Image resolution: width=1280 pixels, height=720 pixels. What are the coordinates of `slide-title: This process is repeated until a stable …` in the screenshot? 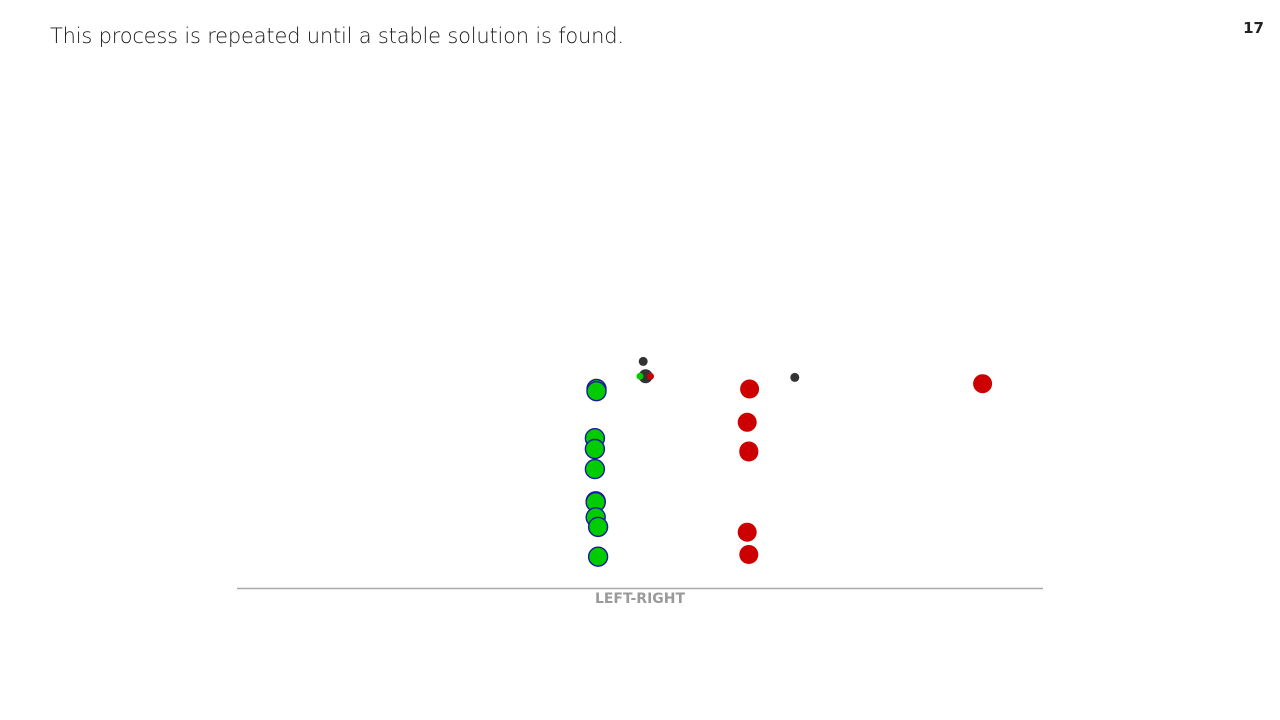 It's located at (337, 36).